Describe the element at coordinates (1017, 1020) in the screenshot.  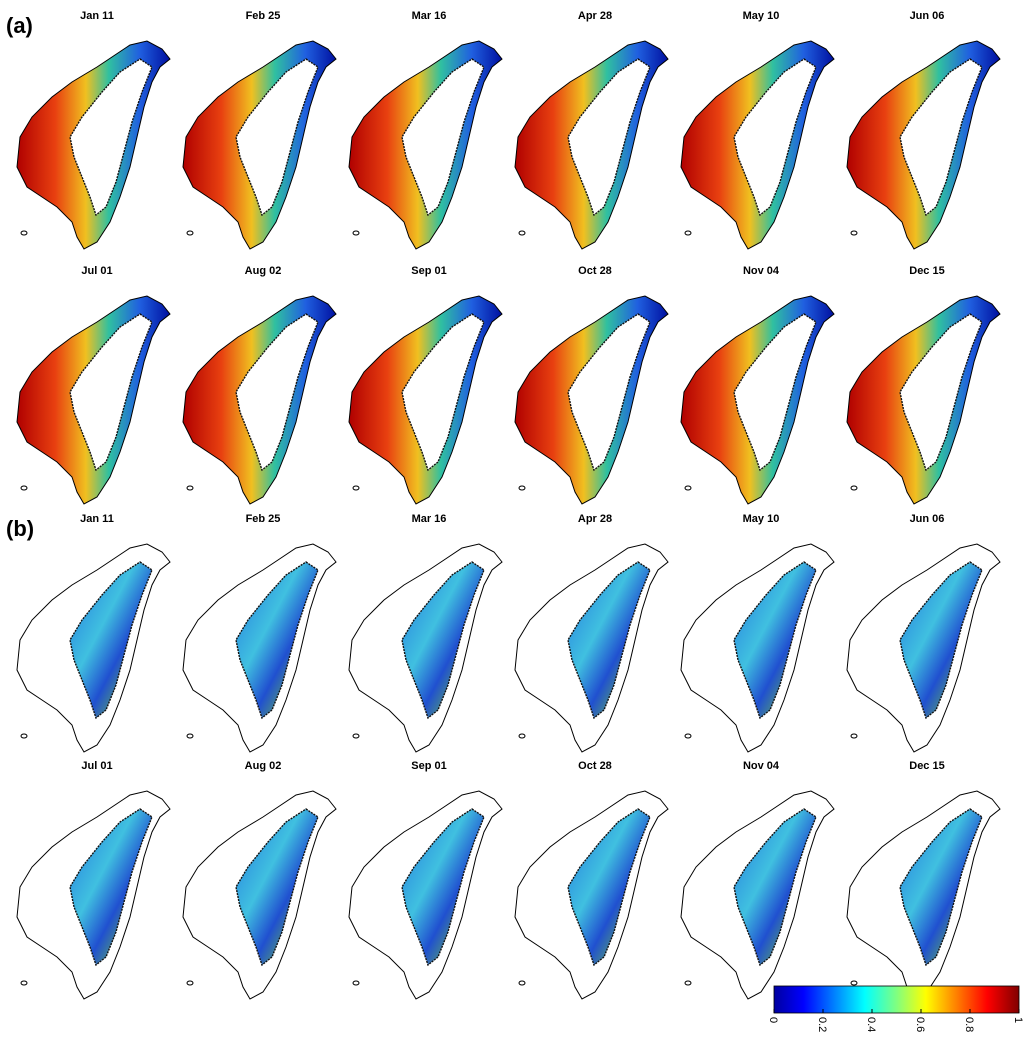
I see `tick-label: 1` at that location.